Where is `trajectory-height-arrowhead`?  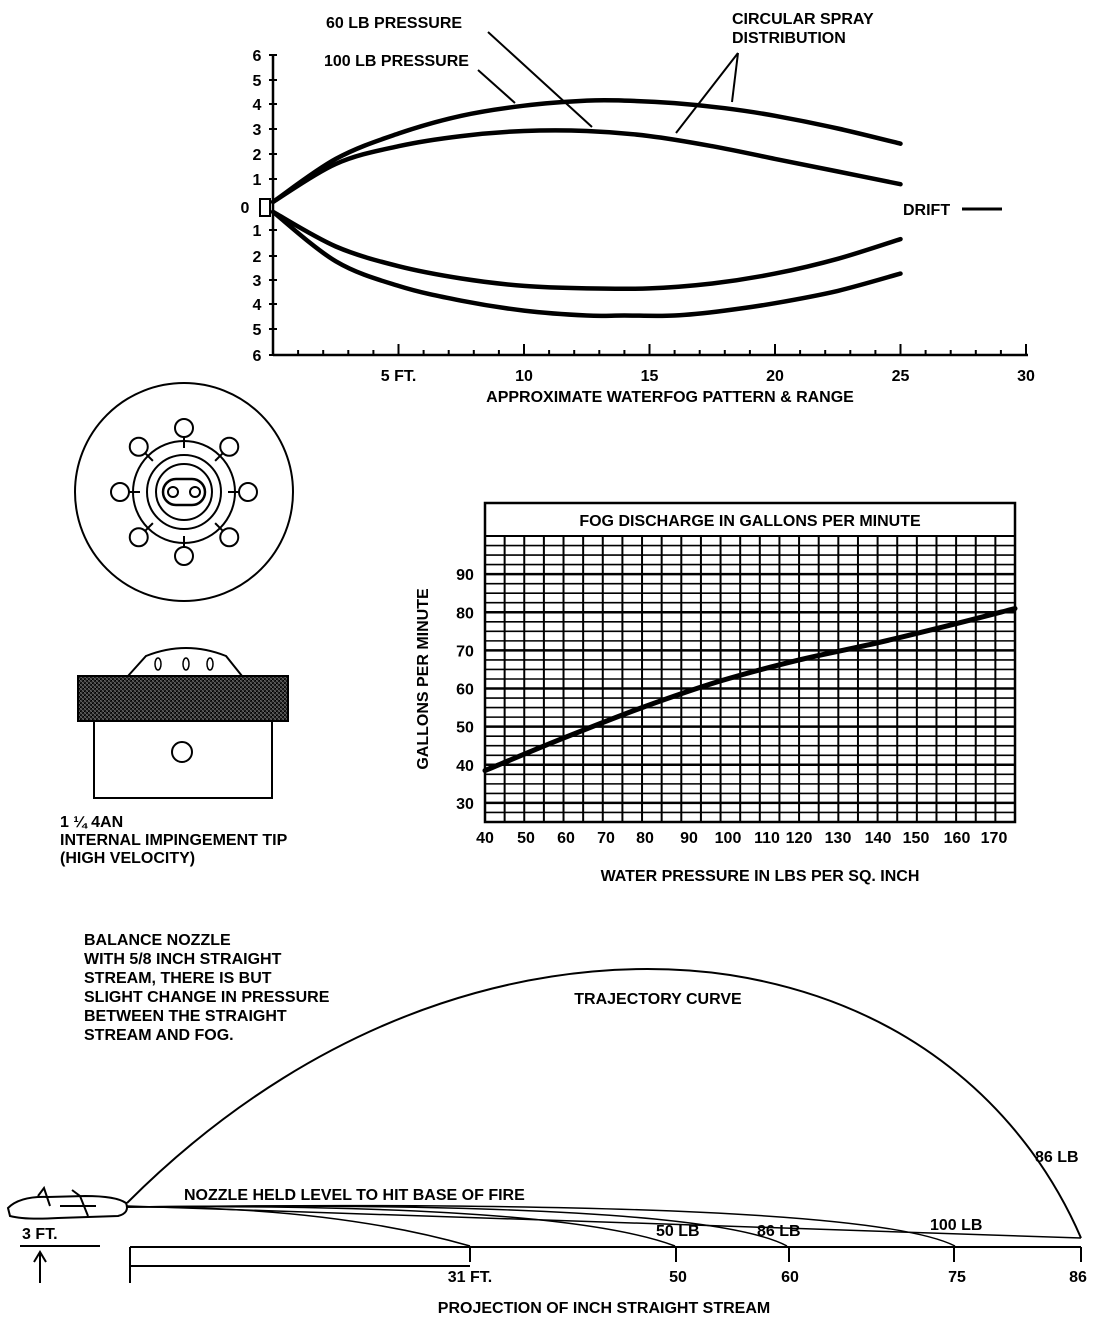 trajectory-height-arrowhead is located at coordinates (40, 1256).